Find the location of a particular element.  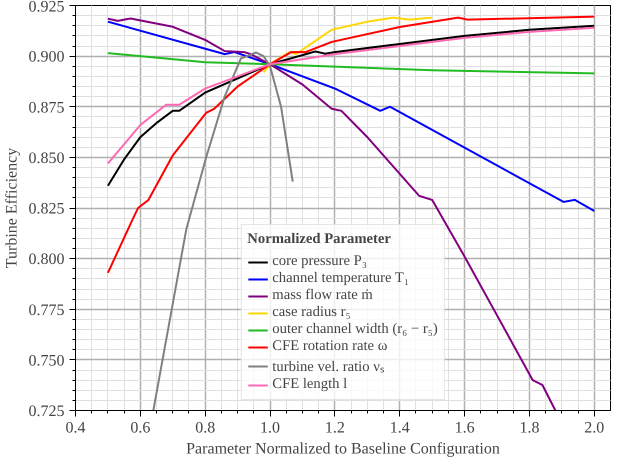

y-tick-label: 0.925 is located at coordinates (46, 8).